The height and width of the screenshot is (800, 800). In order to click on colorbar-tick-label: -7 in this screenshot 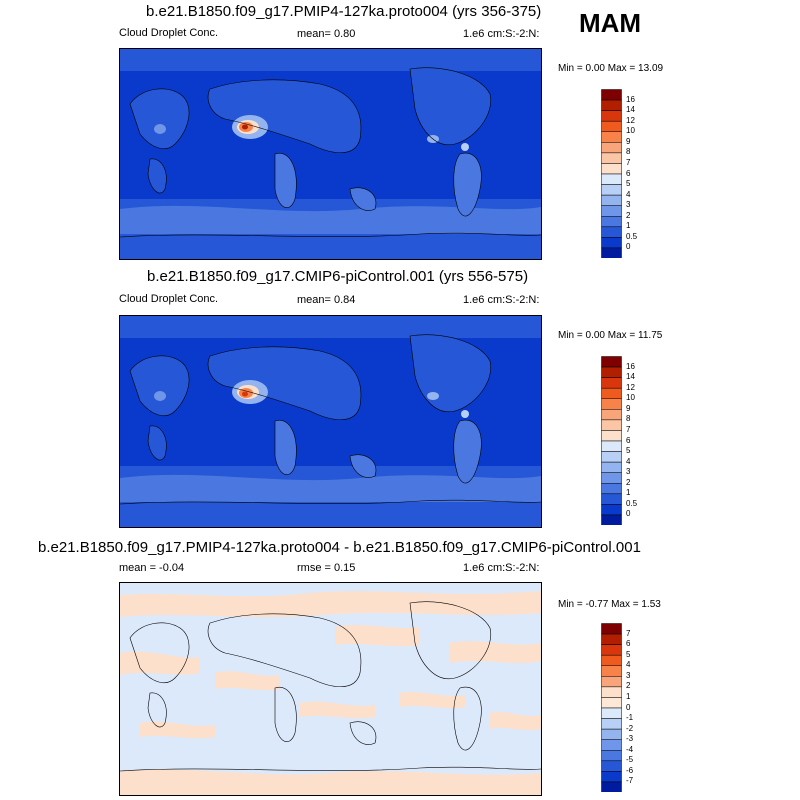, I will do `click(630, 781)`.